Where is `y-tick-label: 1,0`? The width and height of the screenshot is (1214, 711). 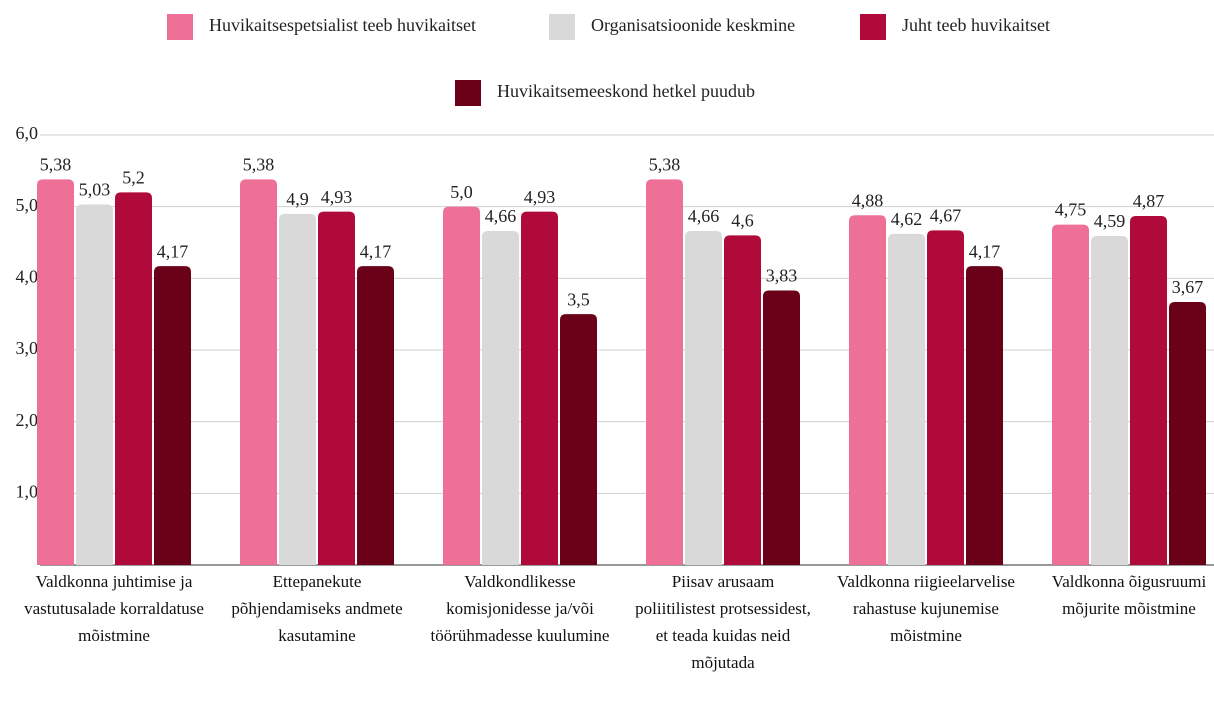 y-tick-label: 1,0 is located at coordinates (27, 491).